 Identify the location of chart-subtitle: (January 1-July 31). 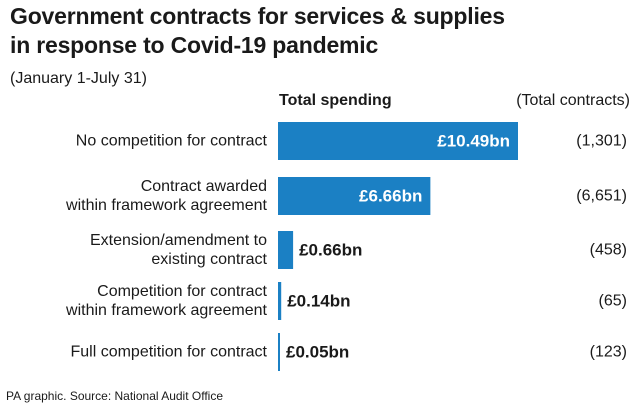
(78, 78).